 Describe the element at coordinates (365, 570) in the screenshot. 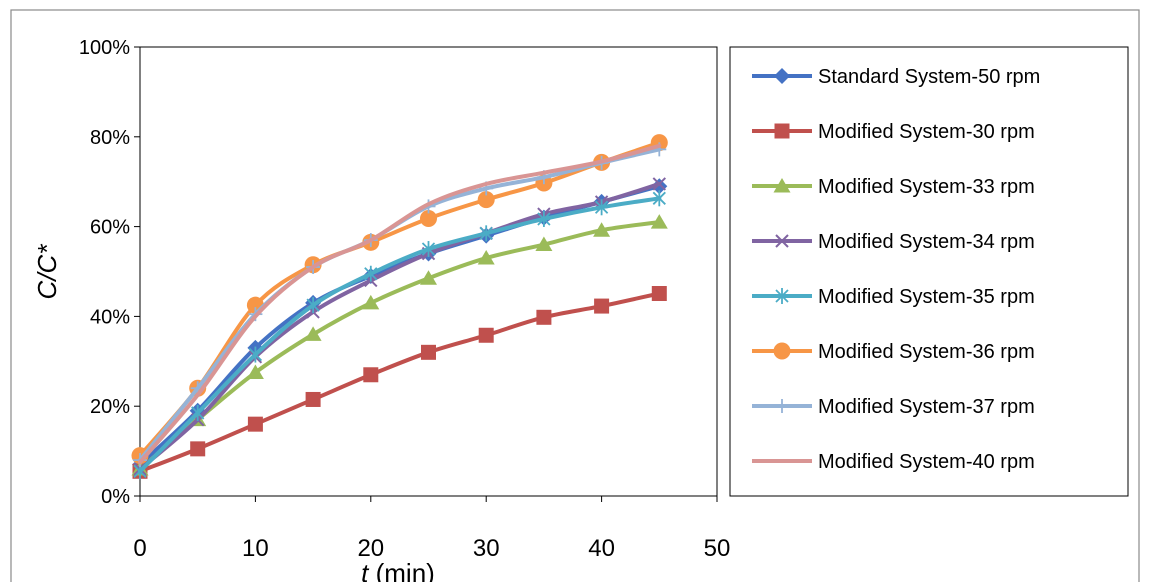

I see `x-axis-title-italic: t` at that location.